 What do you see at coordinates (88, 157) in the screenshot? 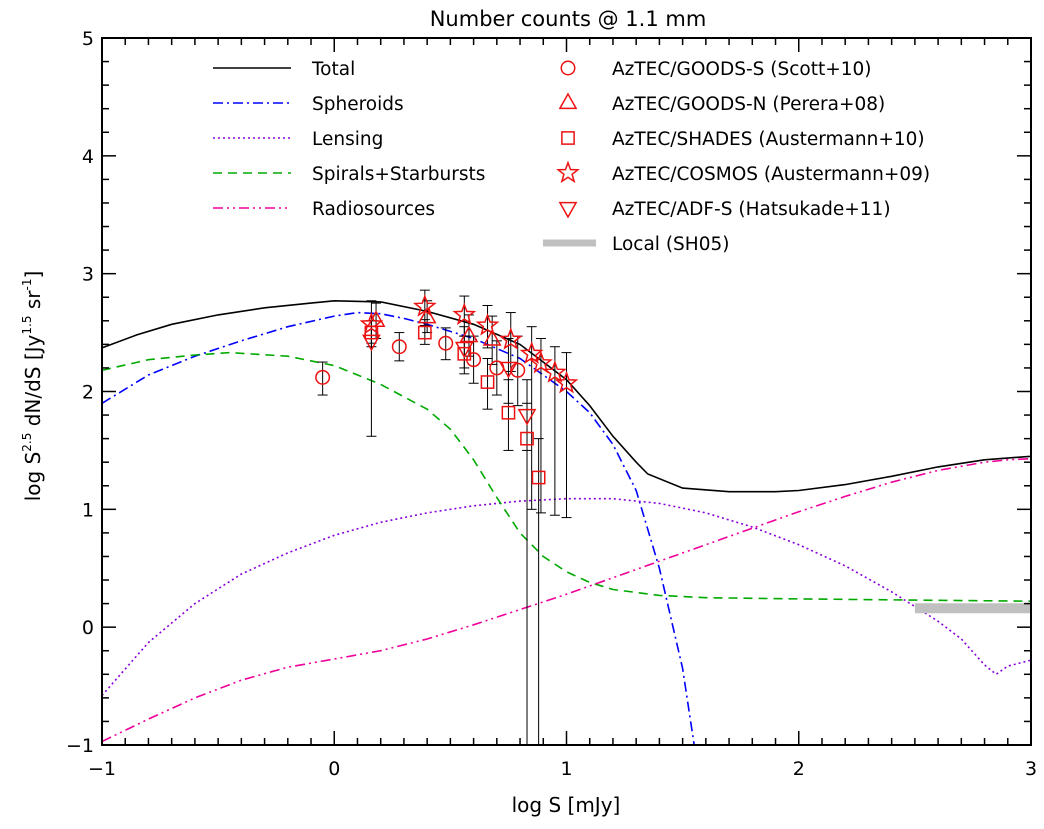
I see `y-tick-label: 4` at bounding box center [88, 157].